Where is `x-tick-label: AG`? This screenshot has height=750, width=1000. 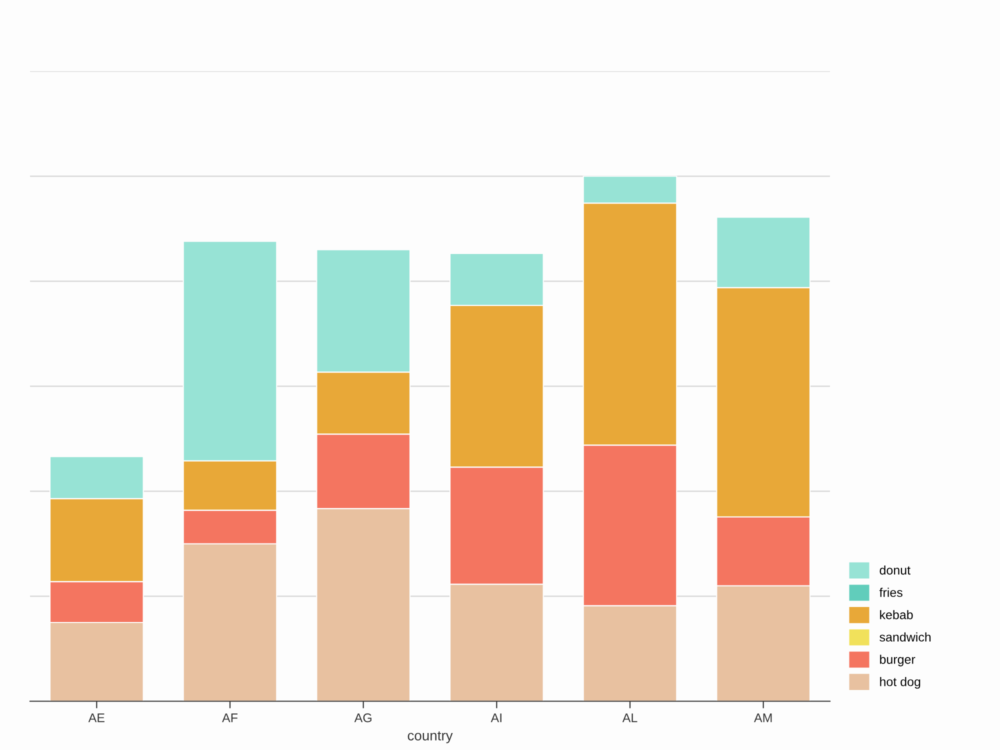 x-tick-label: AG is located at coordinates (363, 717).